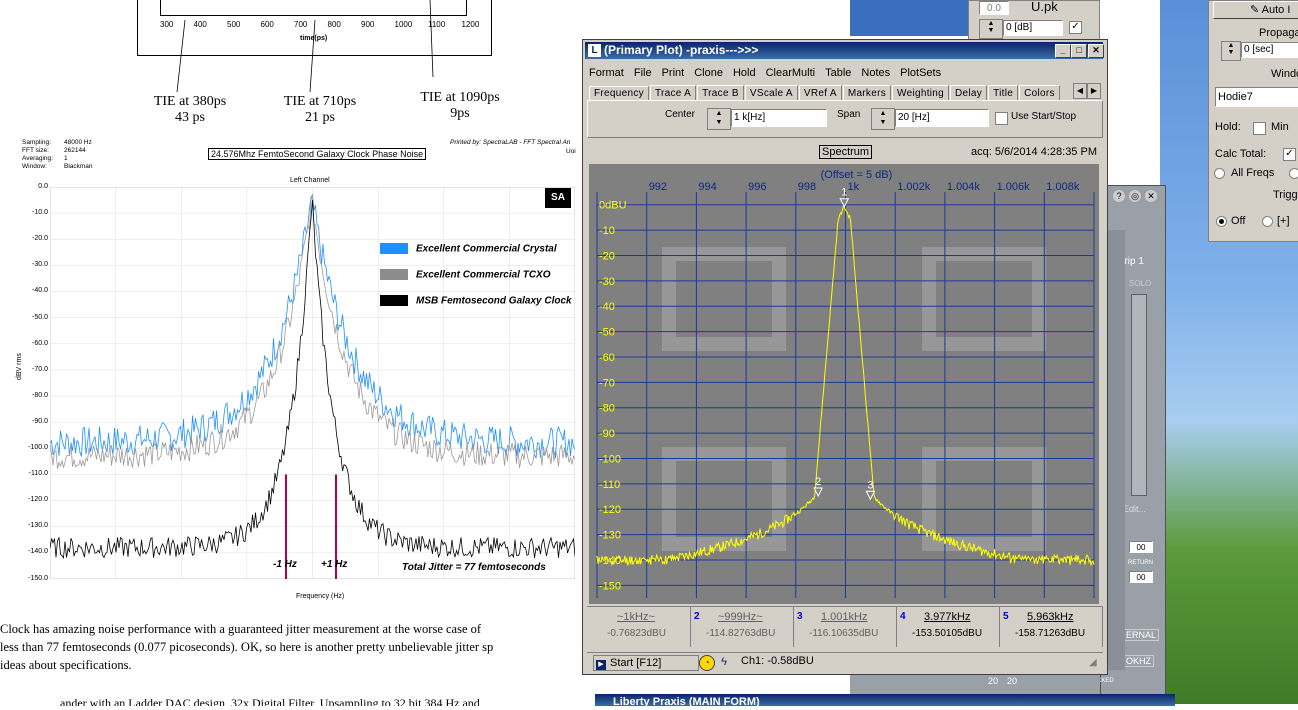 The height and width of the screenshot is (710, 1298). I want to click on marker-3-triangle, so click(870, 495).